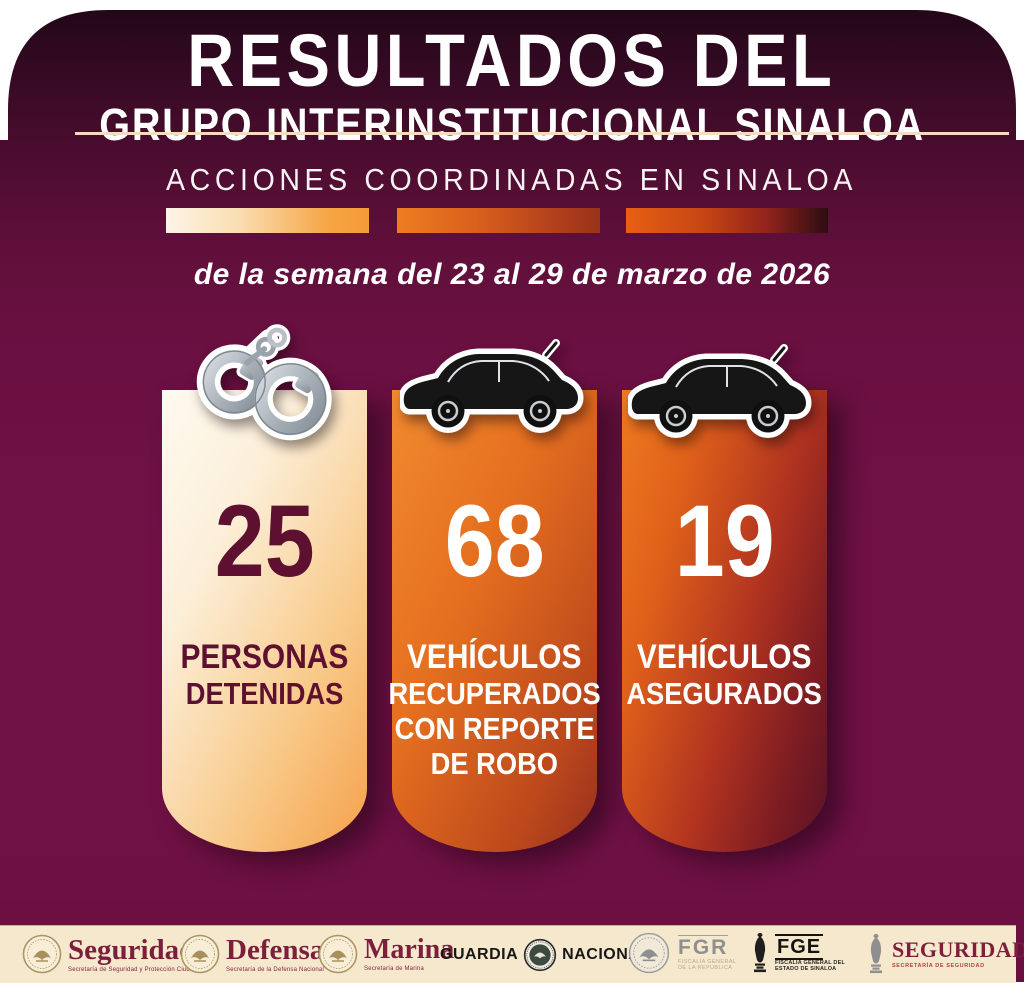  What do you see at coordinates (512, 179) in the screenshot?
I see `section-heading-text: ACCIONES COORDINADAS EN SINALOA` at bounding box center [512, 179].